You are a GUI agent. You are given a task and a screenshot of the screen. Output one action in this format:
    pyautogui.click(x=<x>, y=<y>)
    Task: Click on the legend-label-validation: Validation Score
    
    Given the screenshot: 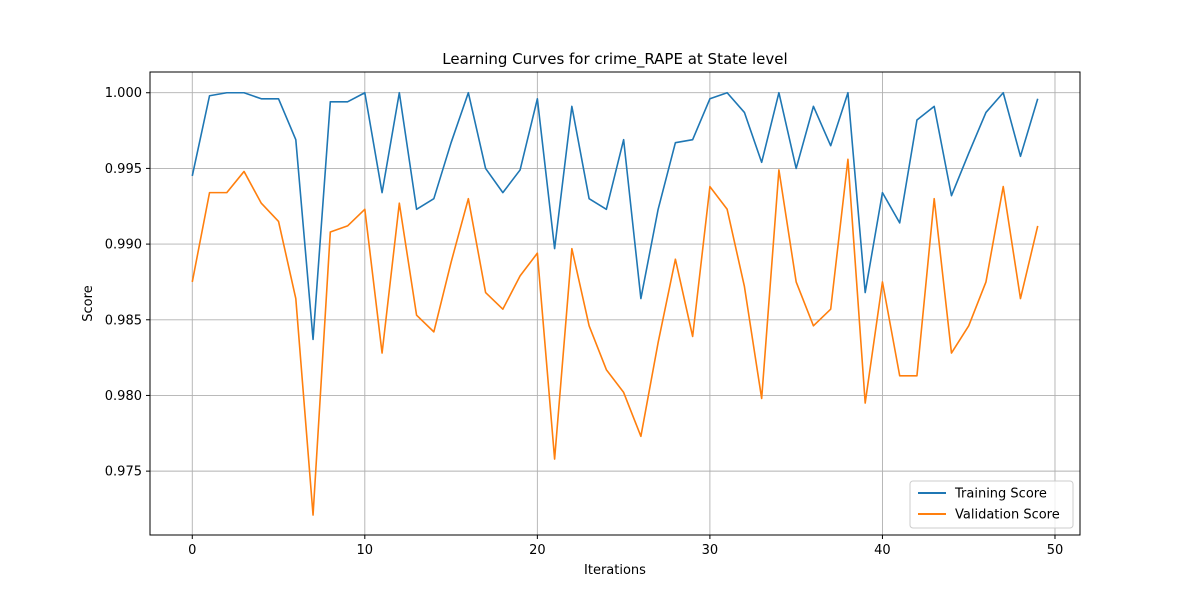 What is the action you would take?
    pyautogui.click(x=1007, y=515)
    